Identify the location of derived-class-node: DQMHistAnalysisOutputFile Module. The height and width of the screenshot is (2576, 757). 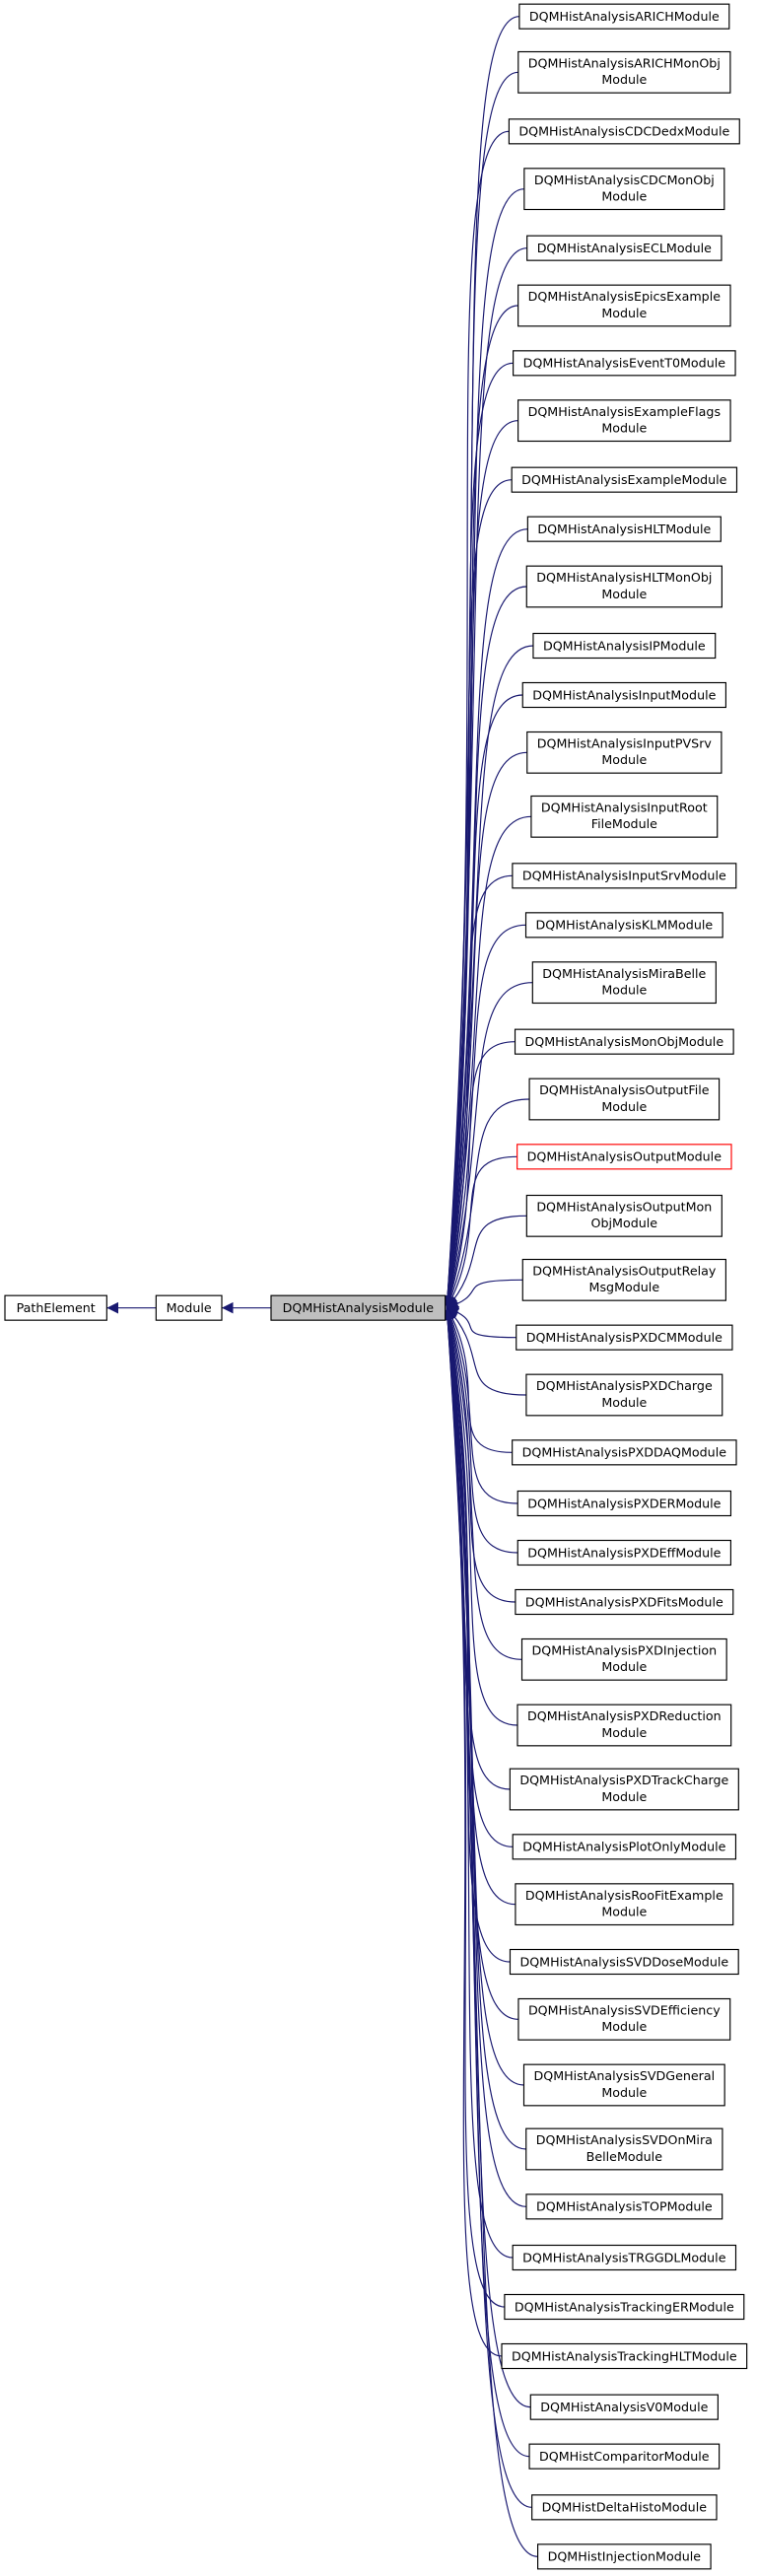
(624, 1099).